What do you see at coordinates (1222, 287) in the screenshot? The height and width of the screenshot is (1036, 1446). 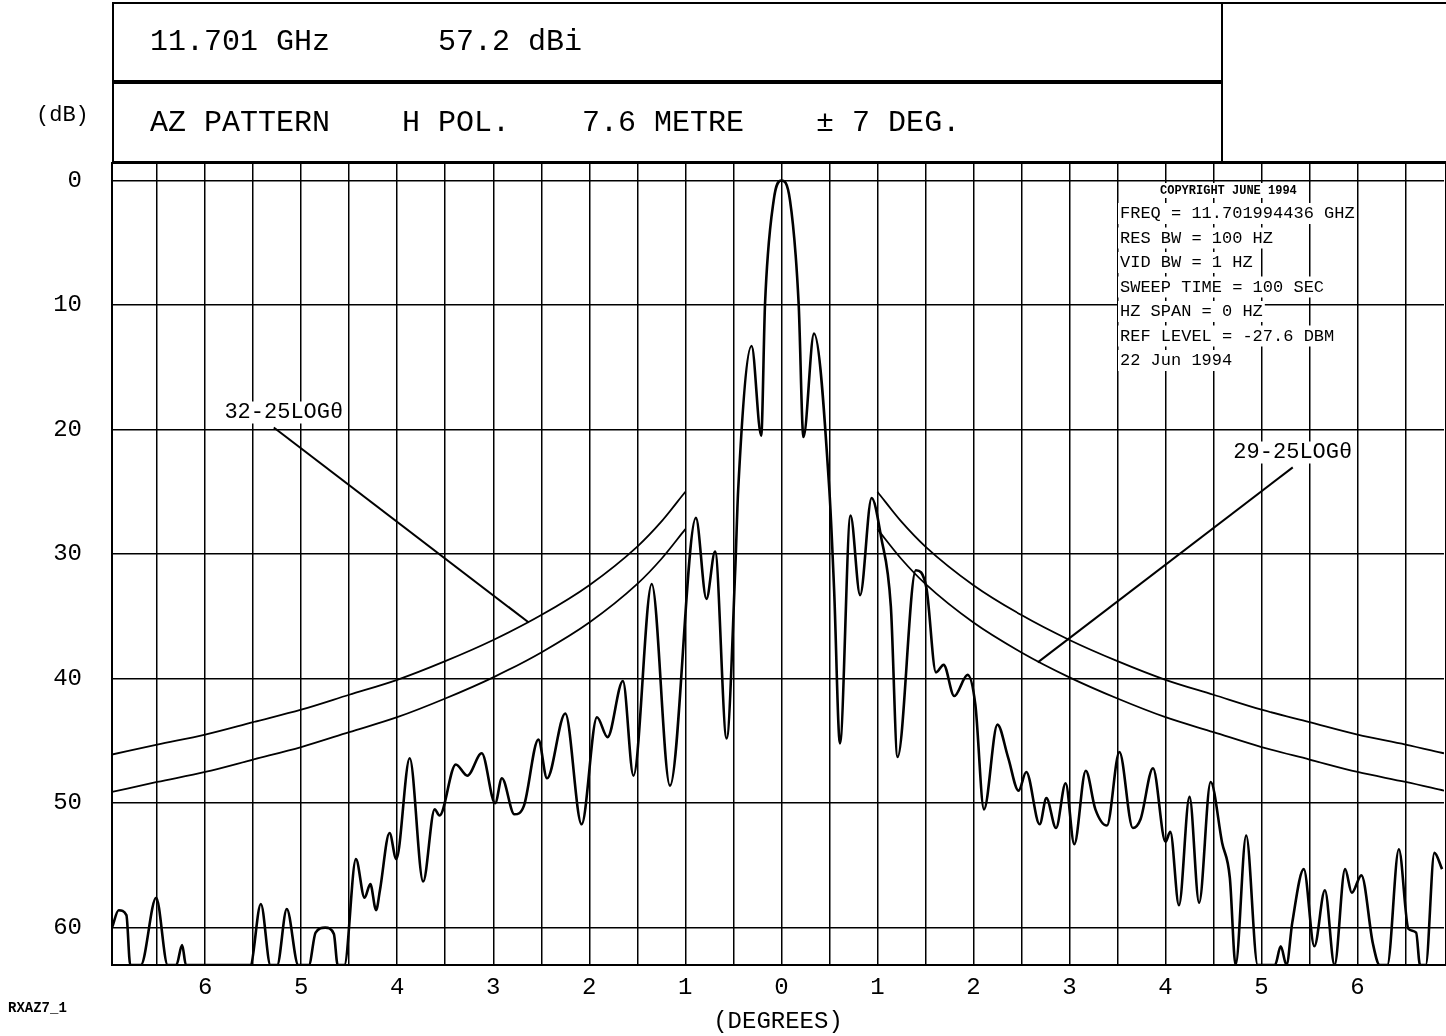 I see `annotation: SWEEP TIME = 100 SEC` at bounding box center [1222, 287].